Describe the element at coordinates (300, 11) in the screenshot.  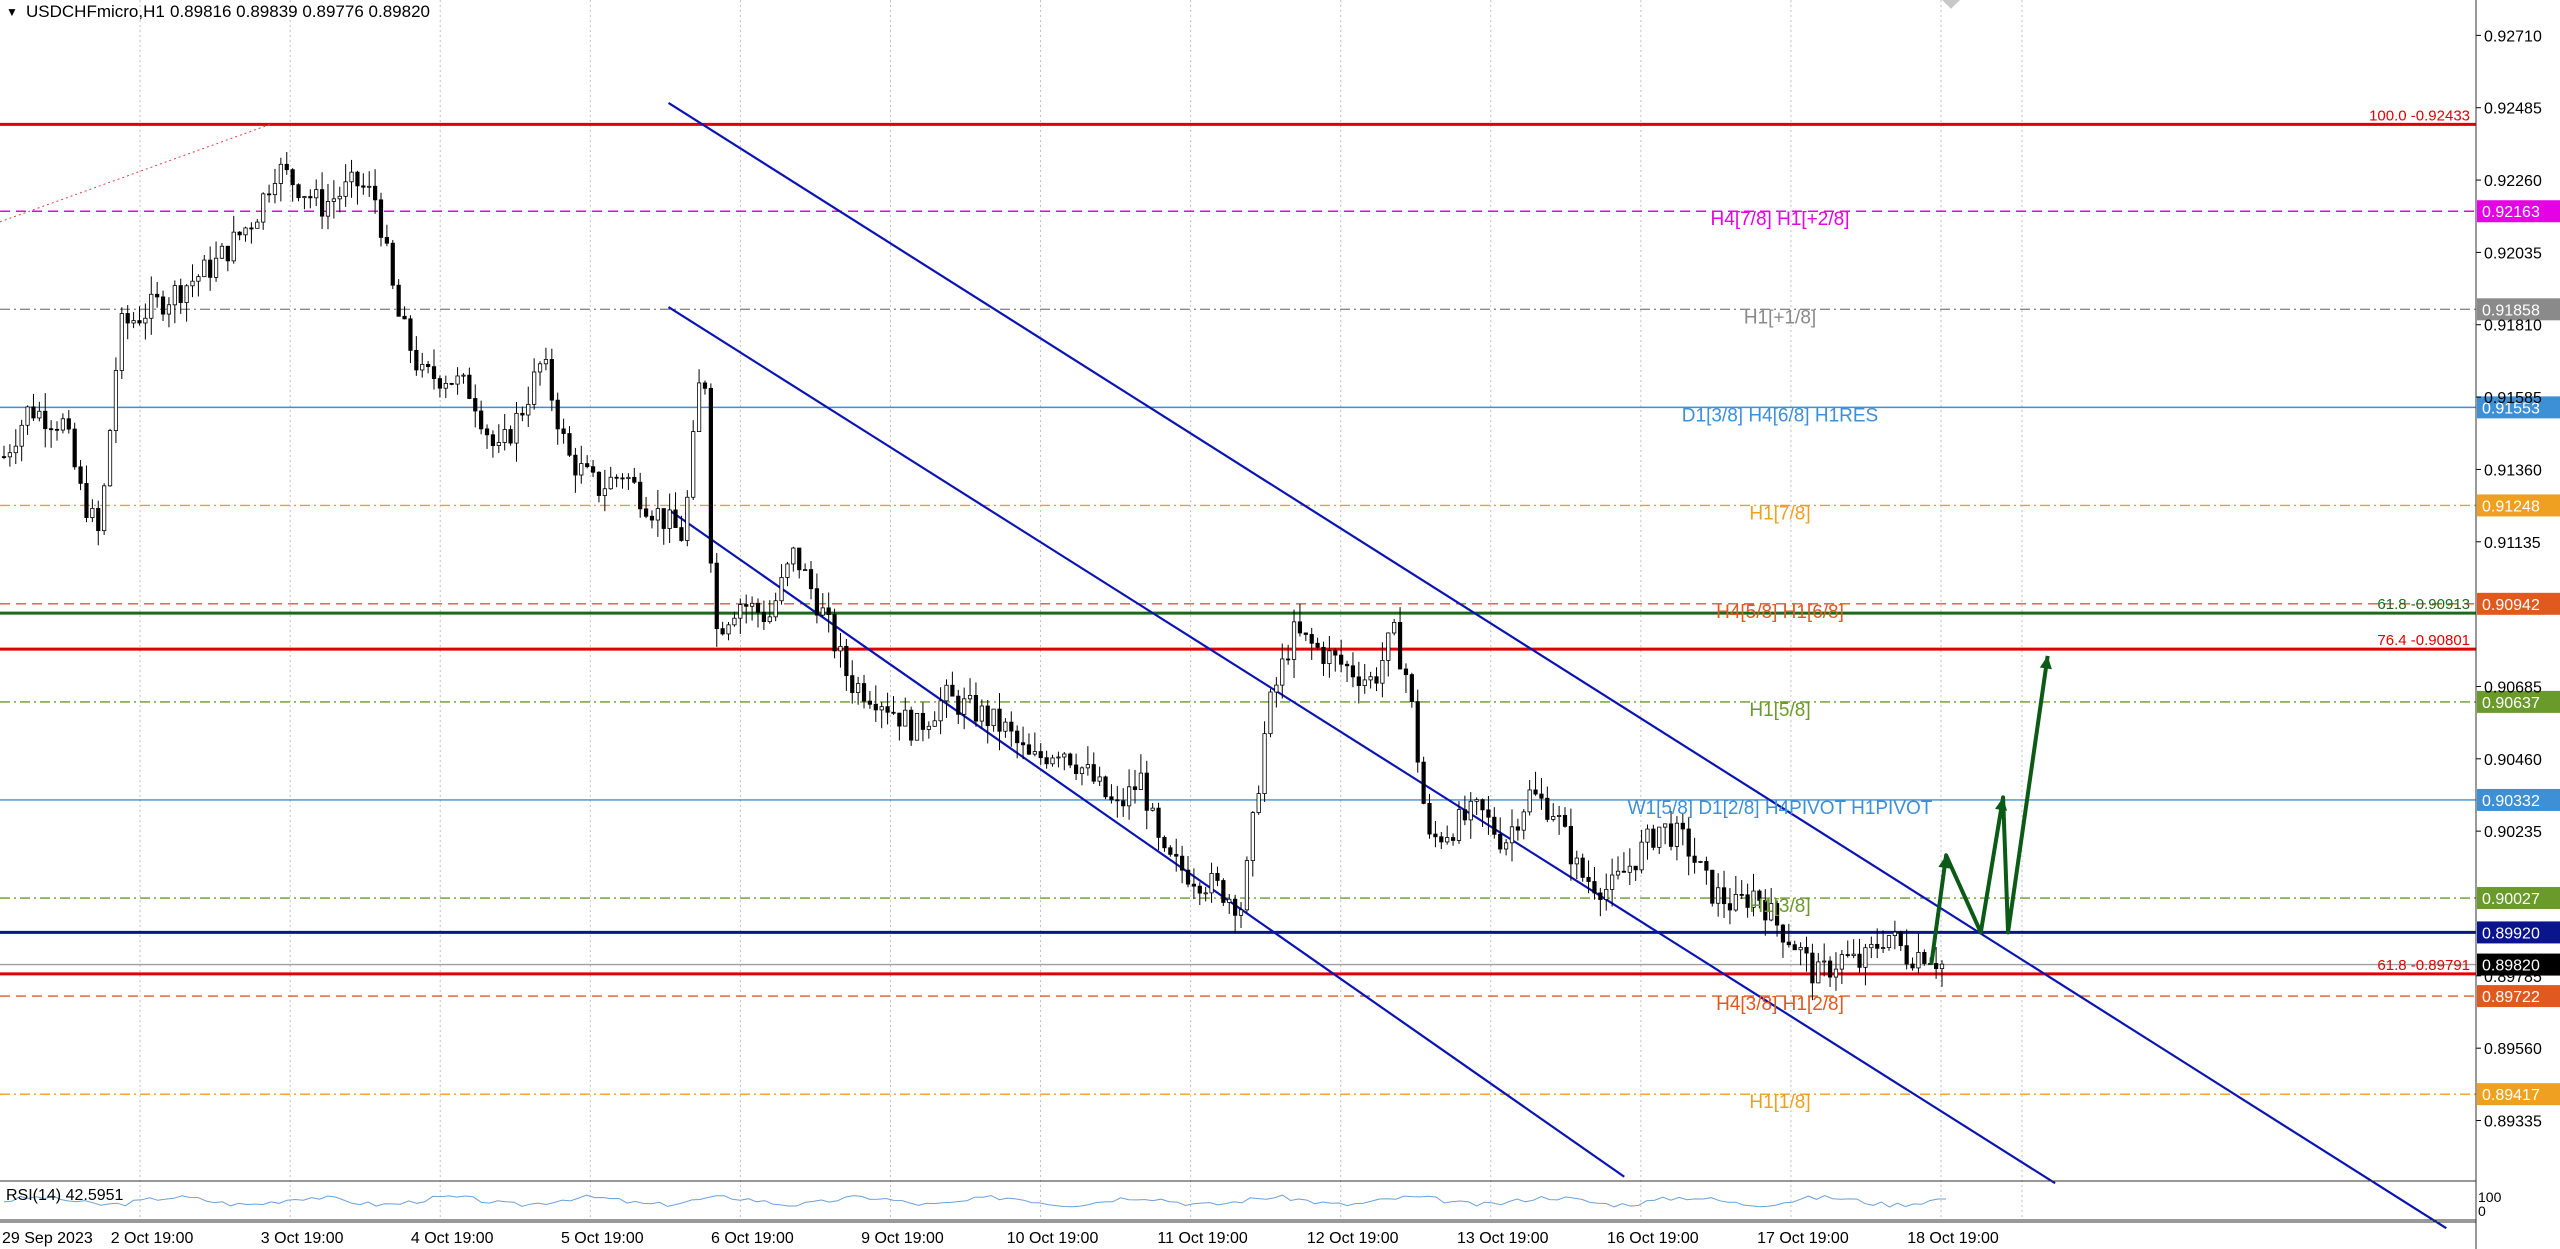
I see `ohlc-values: 0.89816 0.89839 0.89776 0.89820` at that location.